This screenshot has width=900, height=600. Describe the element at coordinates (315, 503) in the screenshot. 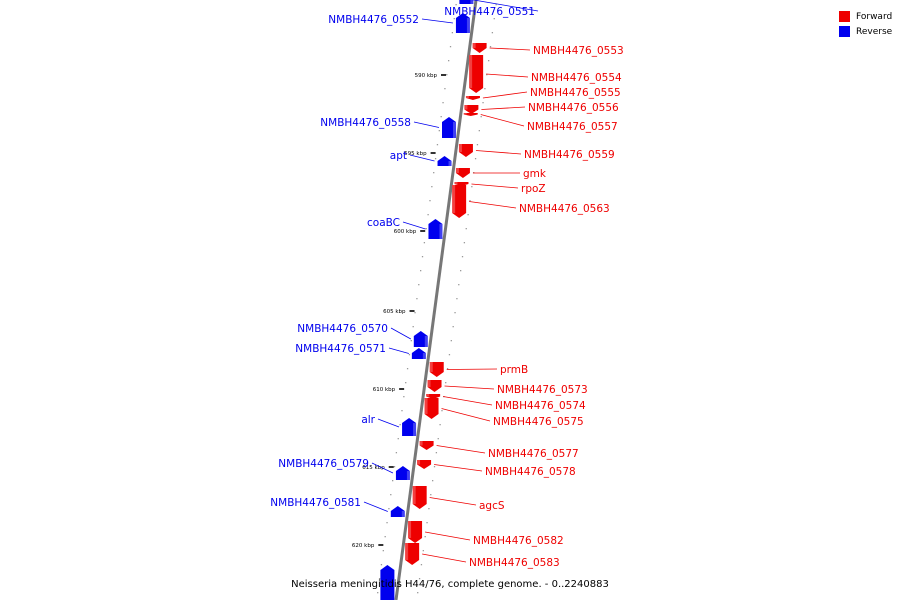

I see `gene-label: NMBH4476_0581` at that location.